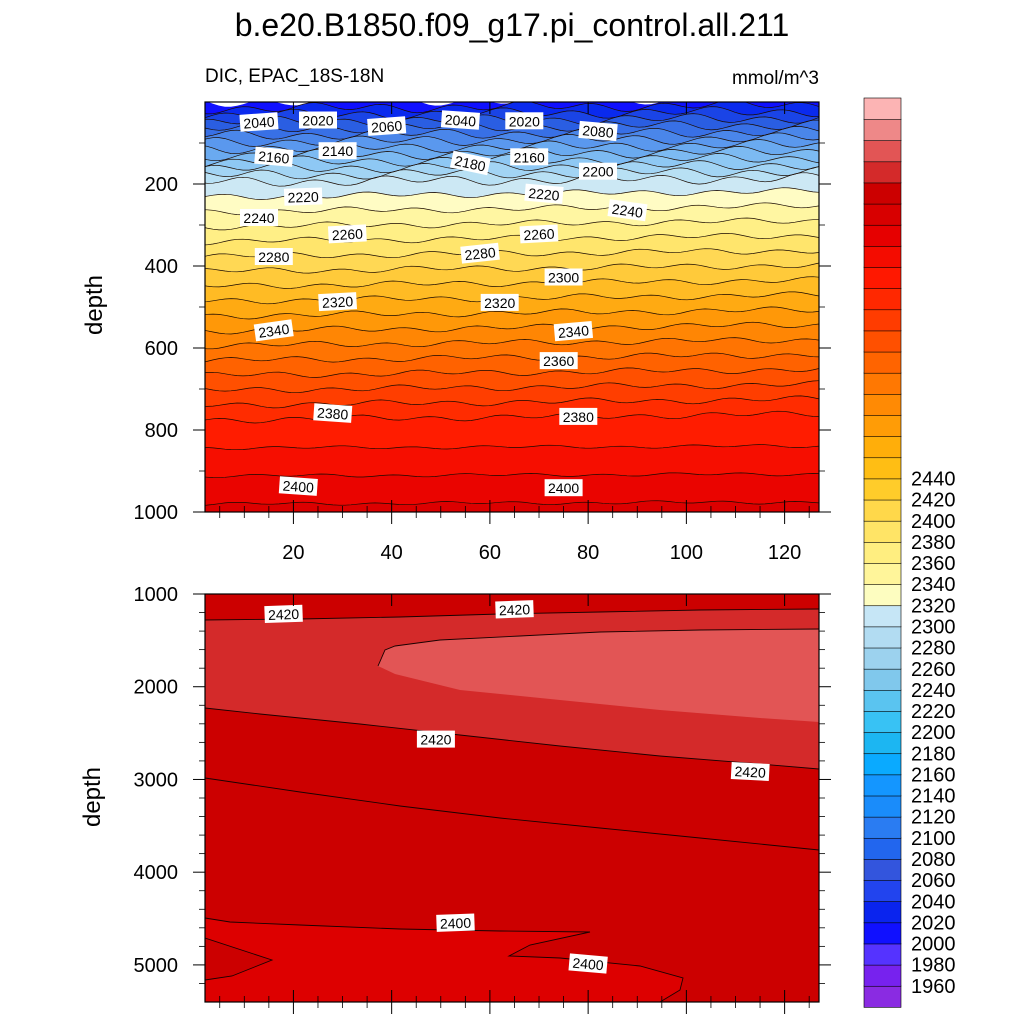  Describe the element at coordinates (161, 267) in the screenshot. I see `y-tick-label: 400` at that location.